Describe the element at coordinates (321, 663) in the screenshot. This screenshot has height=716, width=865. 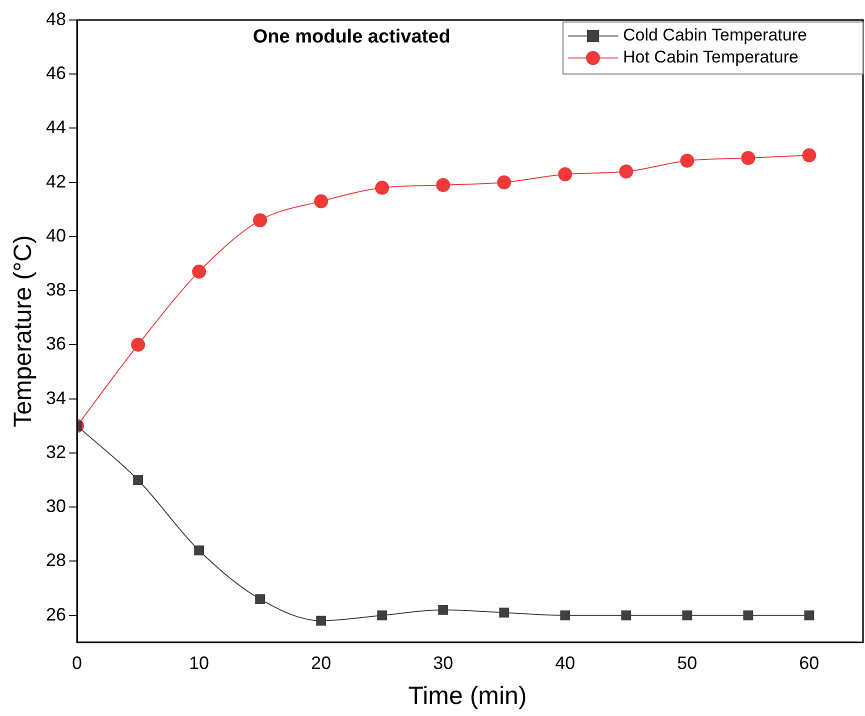
I see `x-tick-label: 20` at that location.